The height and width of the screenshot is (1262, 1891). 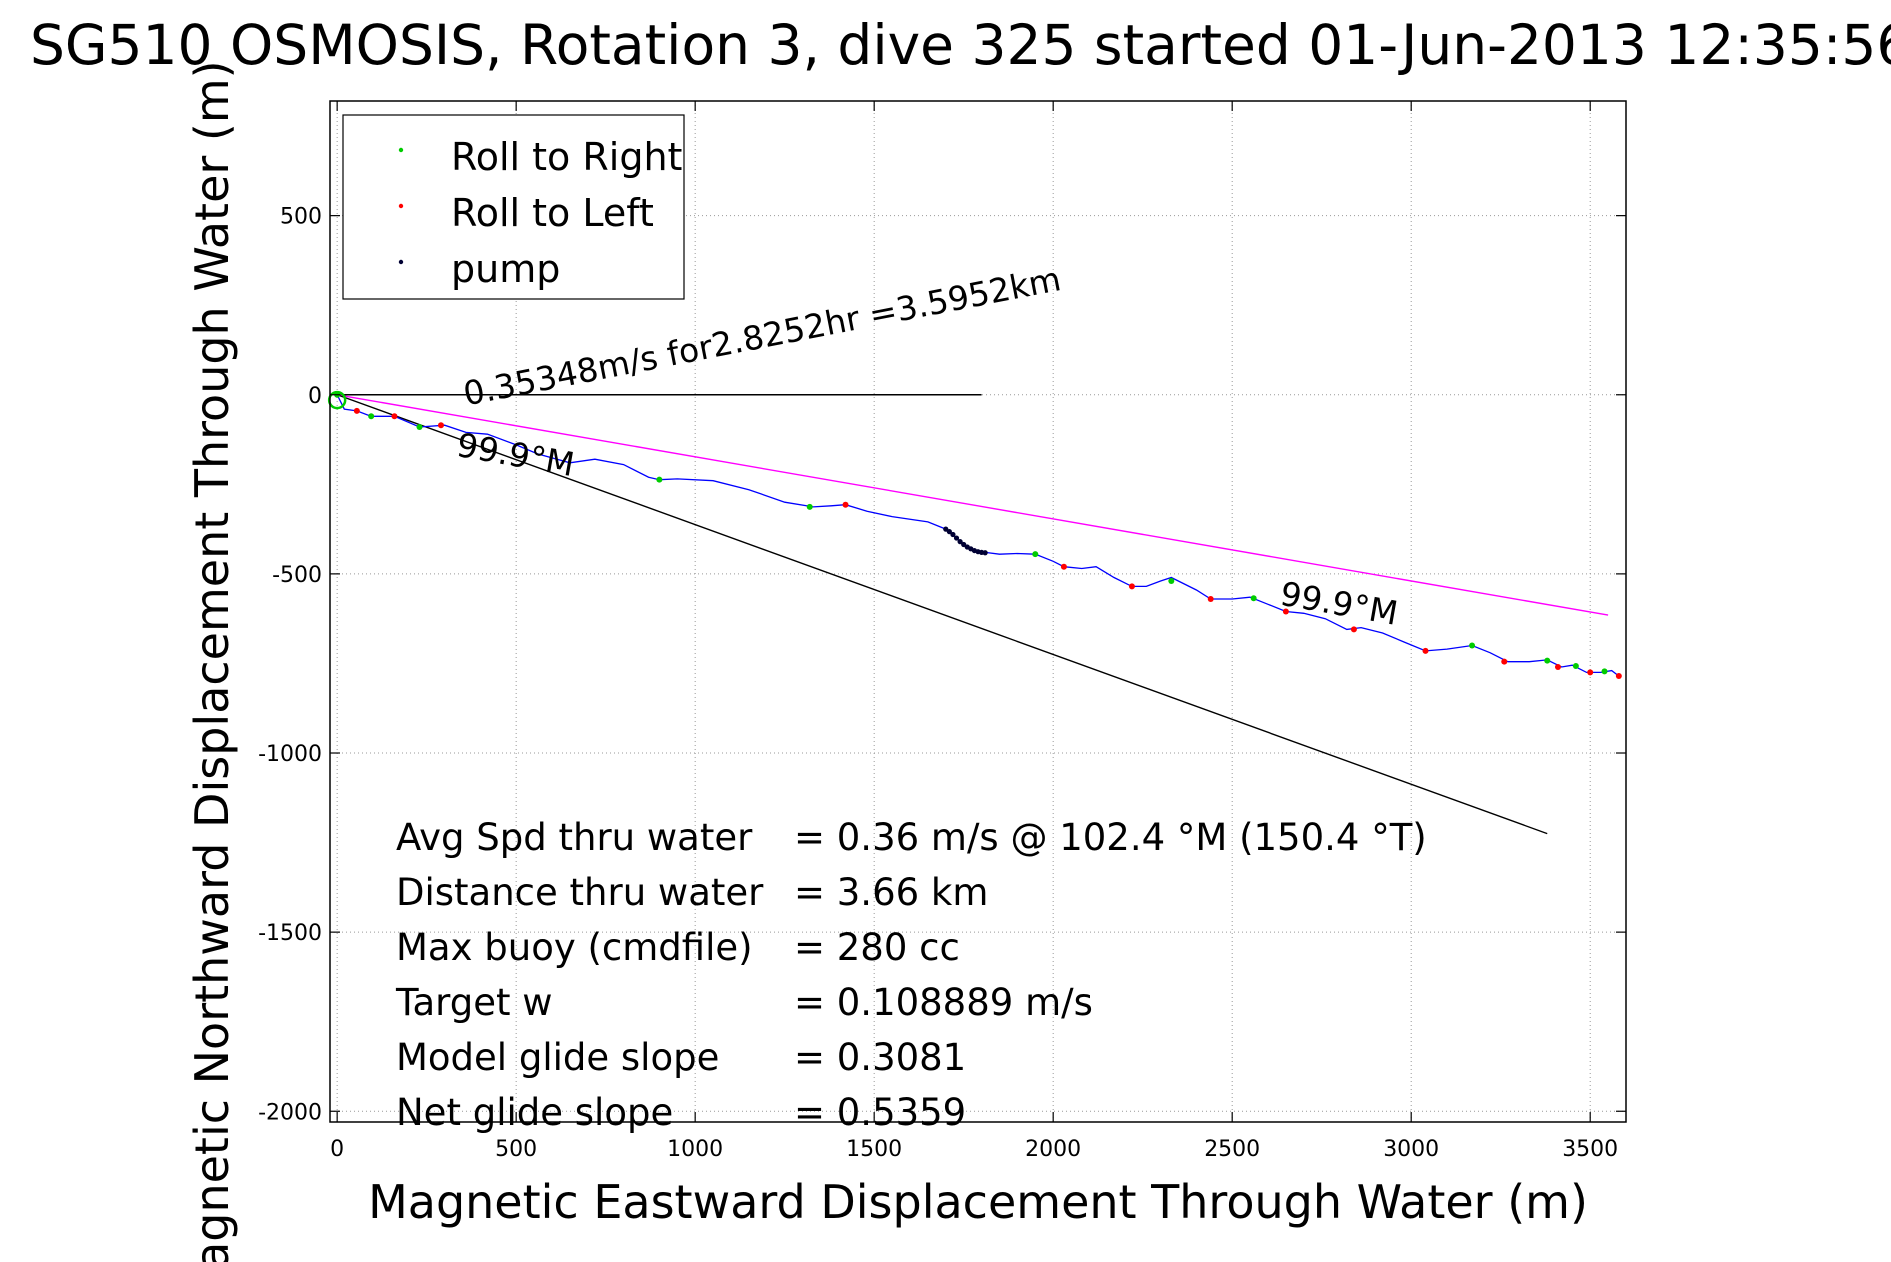 I want to click on y-tick-label: -2000, so click(x=290, y=1112).